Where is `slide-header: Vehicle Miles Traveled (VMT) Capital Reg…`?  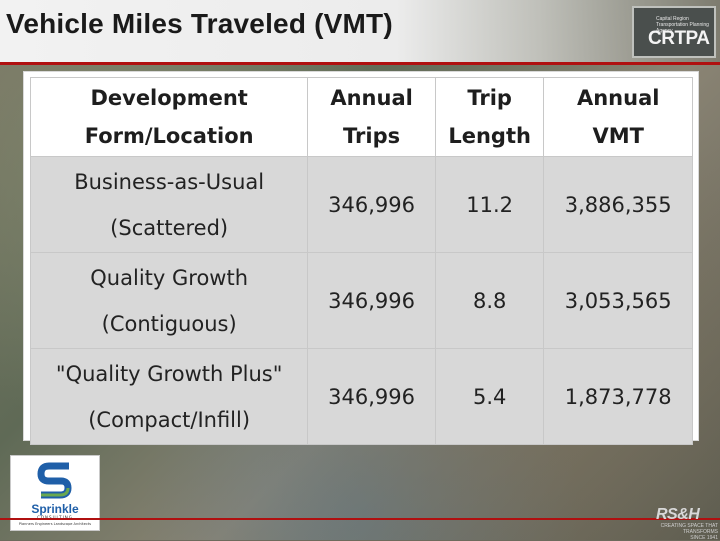
slide-header: Vehicle Miles Traveled (VMT) Capital Reg… is located at coordinates (360, 31).